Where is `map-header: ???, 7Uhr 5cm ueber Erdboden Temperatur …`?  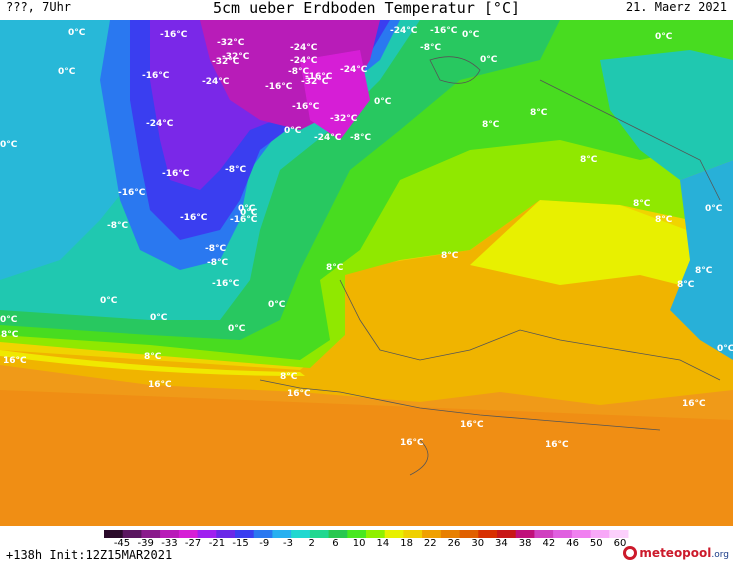 map-header: ???, 7Uhr 5cm ueber Erdboden Temperatur … is located at coordinates (366, 10).